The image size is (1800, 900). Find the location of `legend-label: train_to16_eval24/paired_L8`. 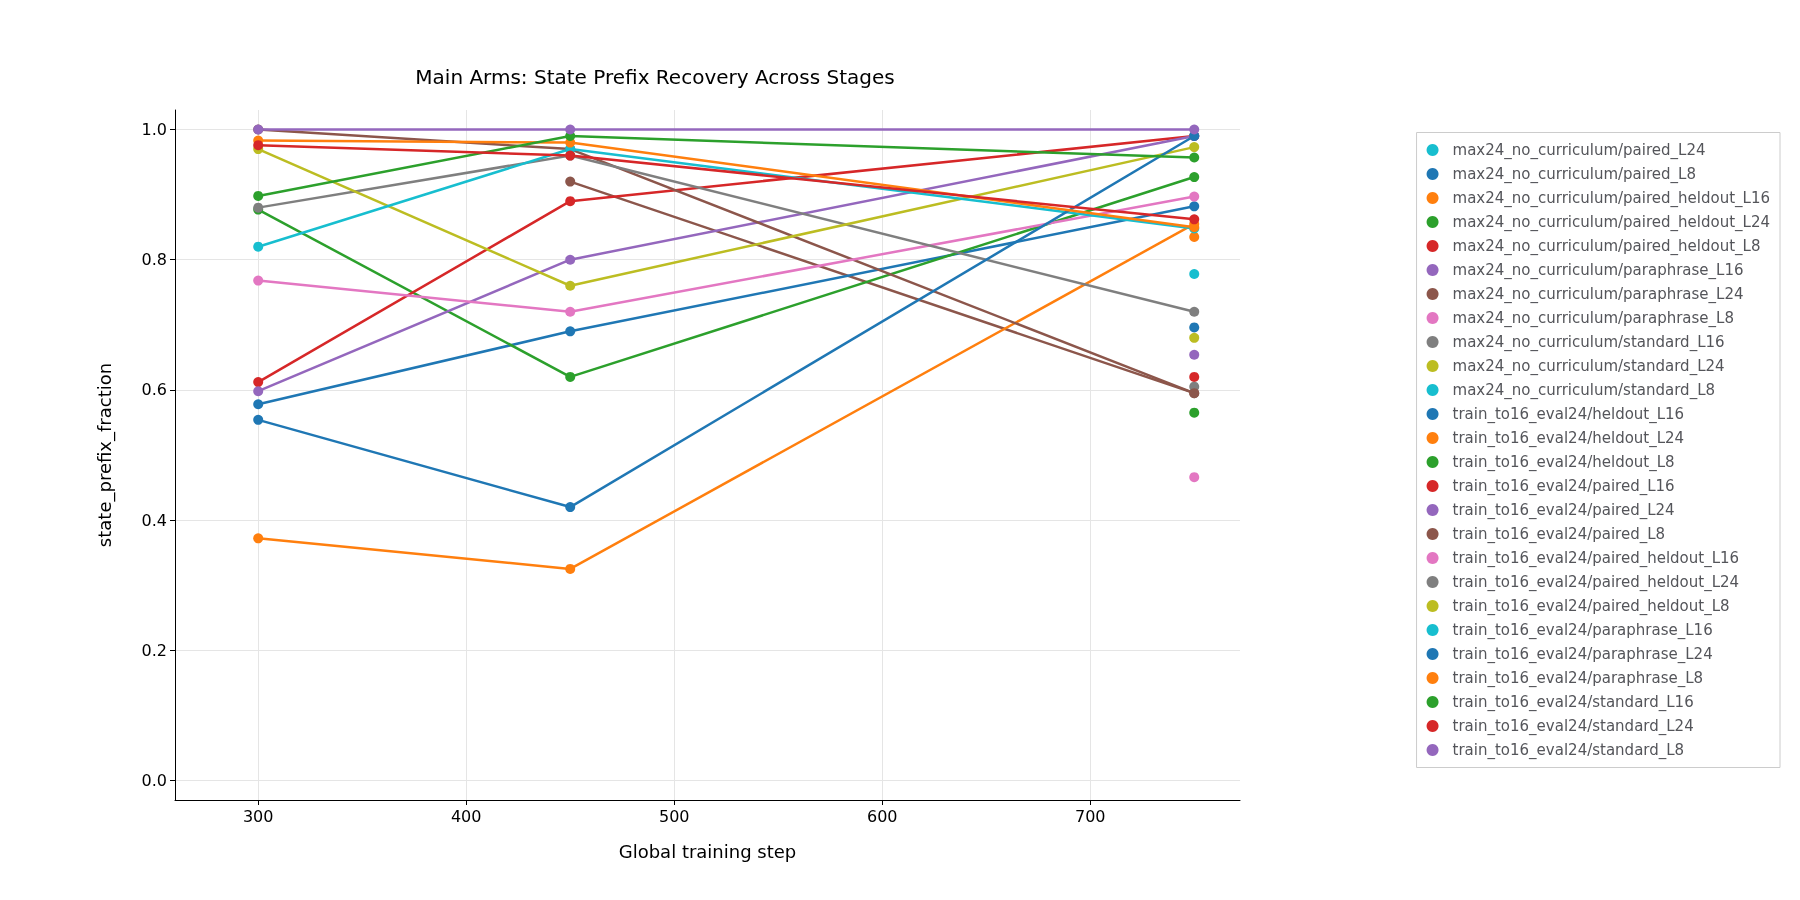

legend-label: train_to16_eval24/paired_L8 is located at coordinates (1559, 534).